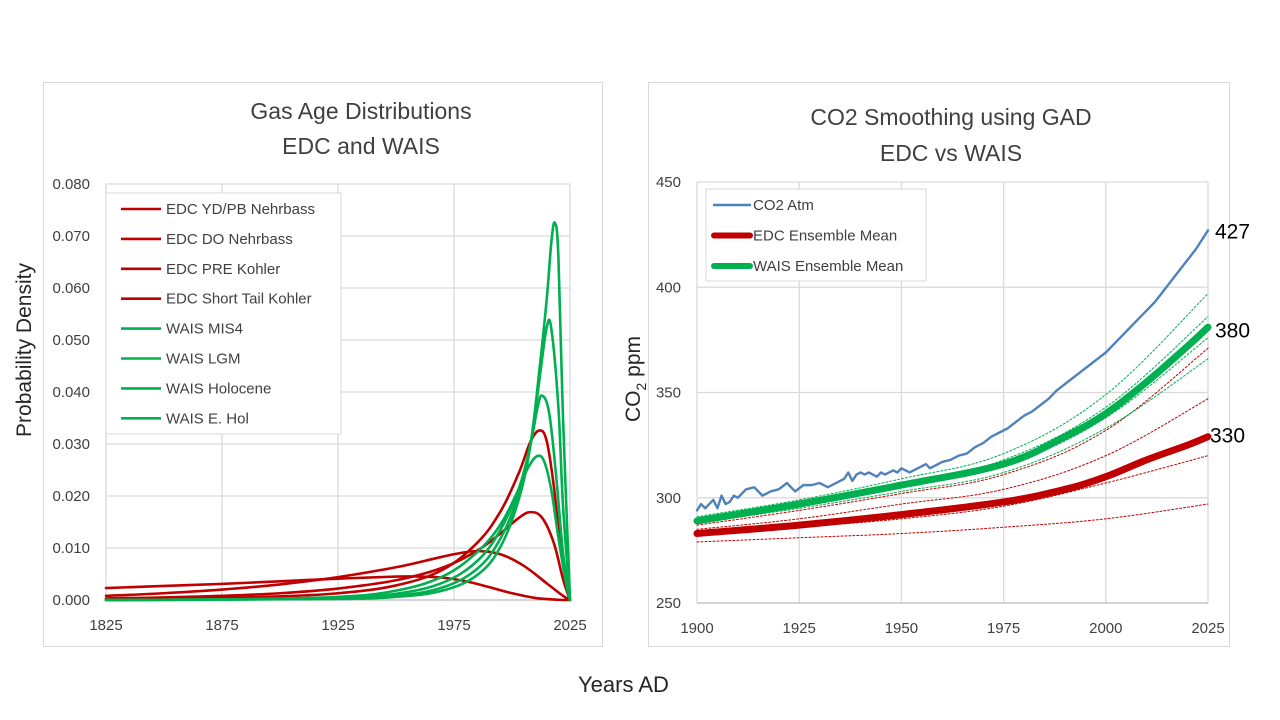  What do you see at coordinates (1105, 628) in the screenshot?
I see `x-tick-label: 2000` at bounding box center [1105, 628].